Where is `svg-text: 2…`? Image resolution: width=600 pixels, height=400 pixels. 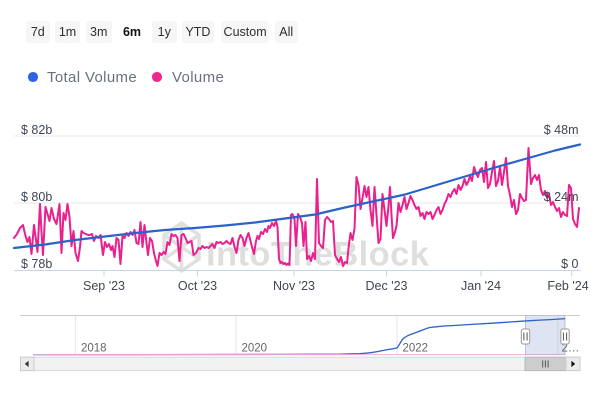
svg-text: 2… is located at coordinates (571, 349).